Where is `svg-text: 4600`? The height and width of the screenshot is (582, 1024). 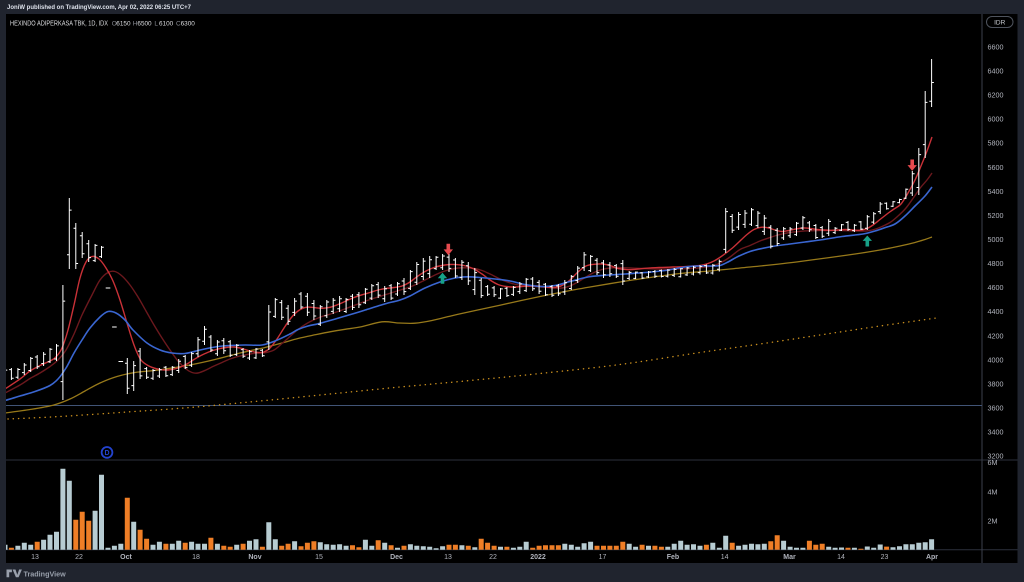
svg-text: 4600 is located at coordinates (996, 287).